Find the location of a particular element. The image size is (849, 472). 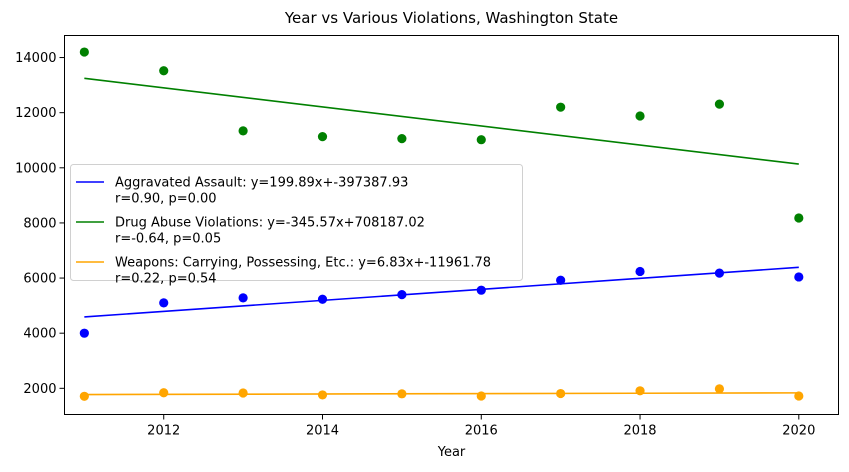

y-tick-label: 12000 is located at coordinates (35, 113).